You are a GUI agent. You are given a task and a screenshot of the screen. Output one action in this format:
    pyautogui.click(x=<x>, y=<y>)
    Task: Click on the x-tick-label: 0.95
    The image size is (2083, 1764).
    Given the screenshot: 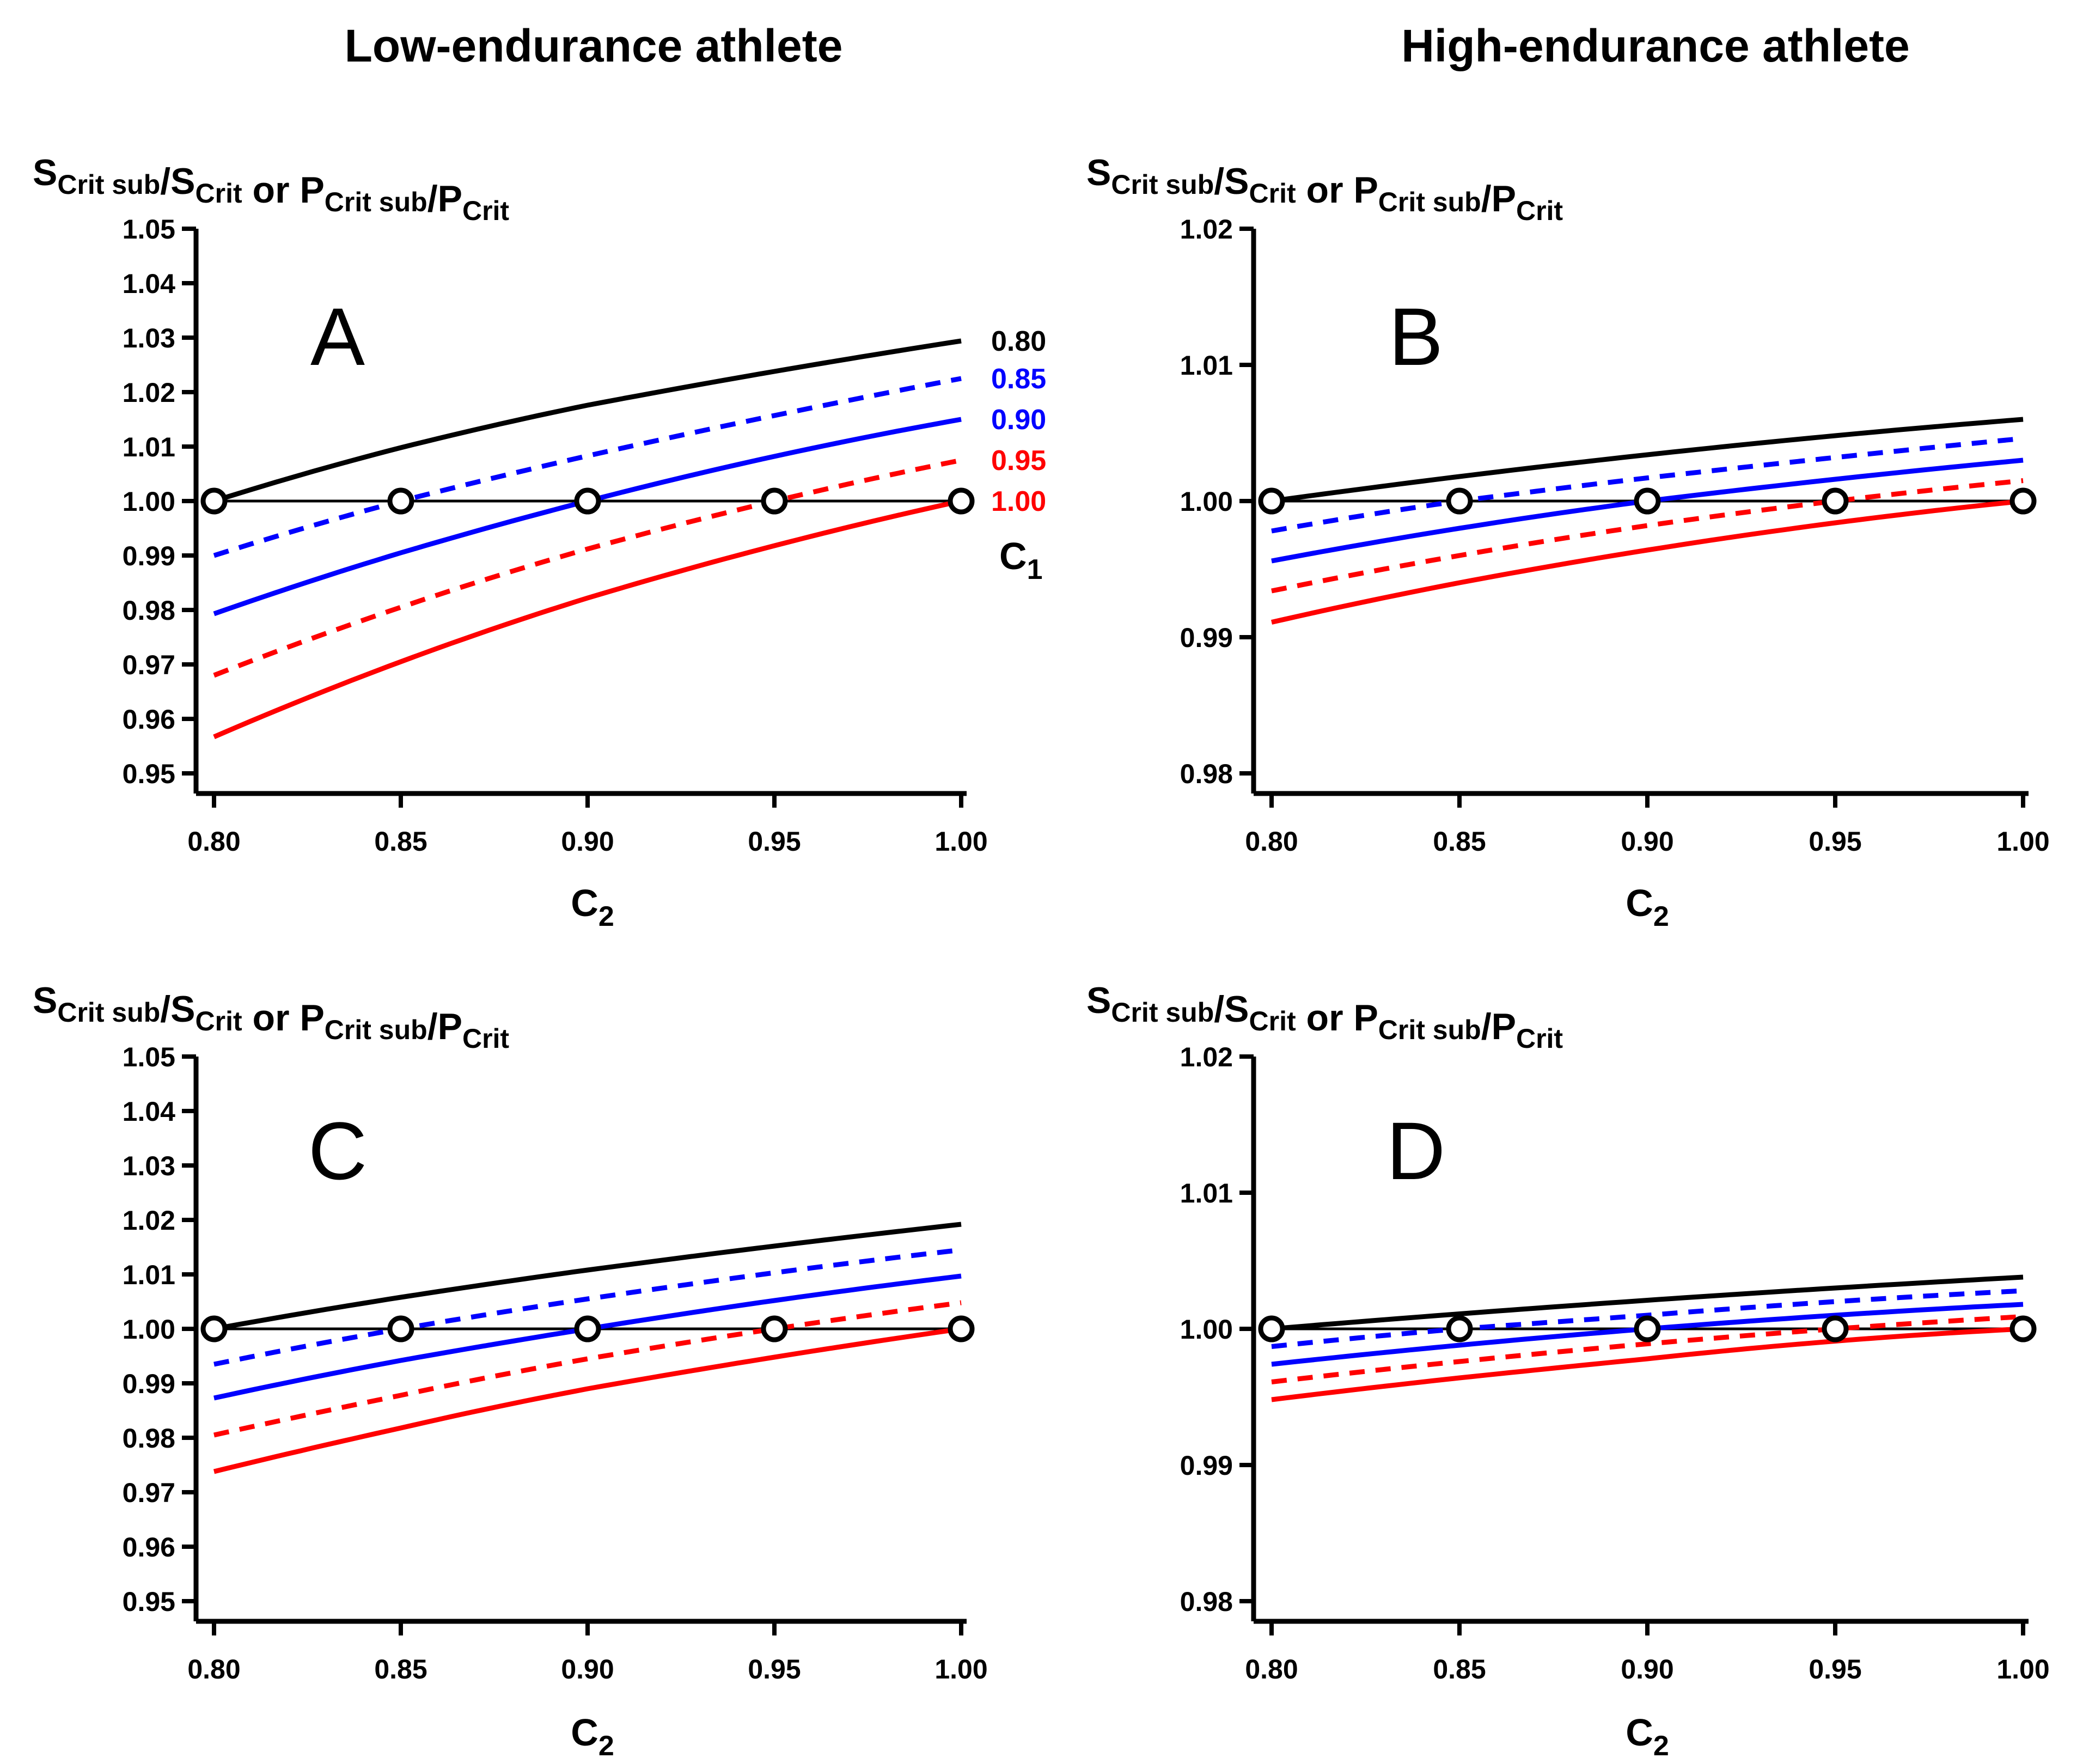 What is the action you would take?
    pyautogui.click(x=774, y=841)
    